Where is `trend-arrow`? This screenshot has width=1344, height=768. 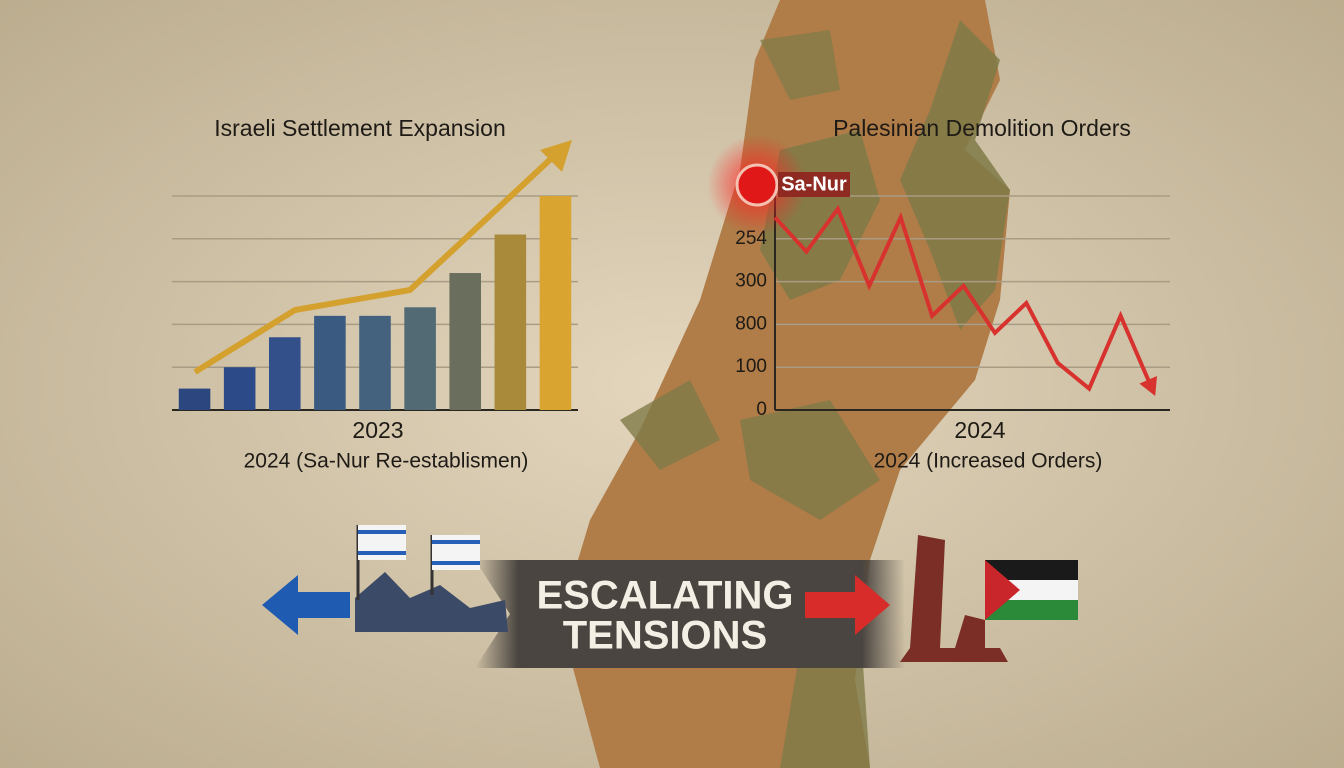
trend-arrow is located at coordinates (556, 156).